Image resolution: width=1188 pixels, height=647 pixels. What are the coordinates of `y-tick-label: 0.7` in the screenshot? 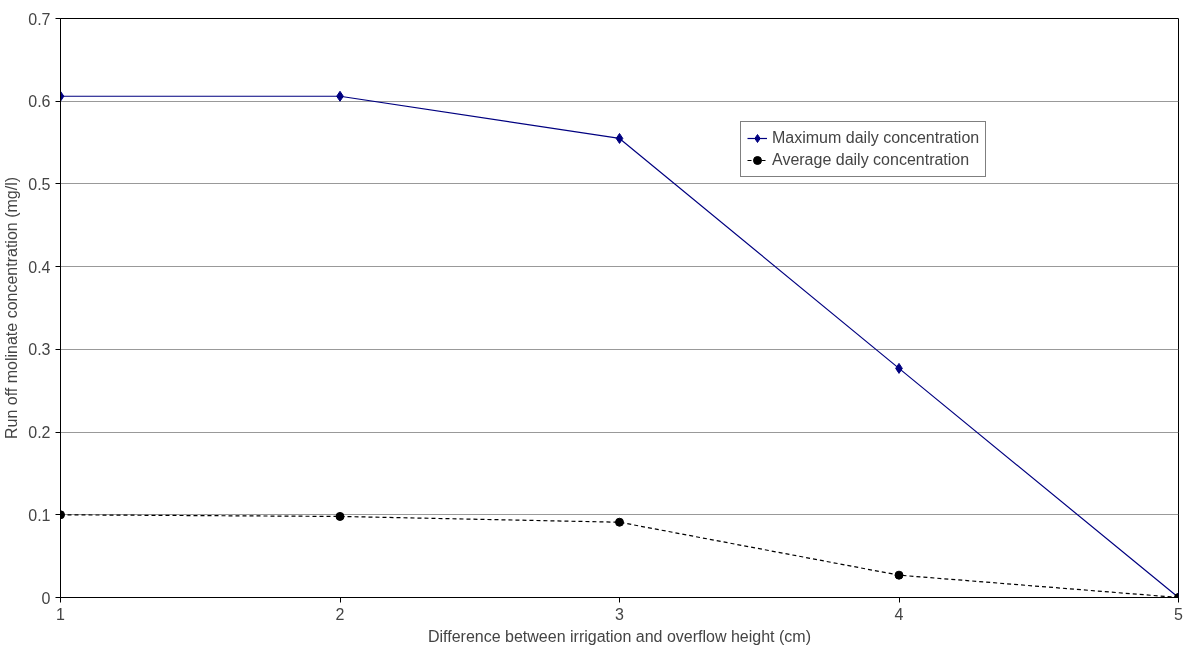 It's located at (39, 19).